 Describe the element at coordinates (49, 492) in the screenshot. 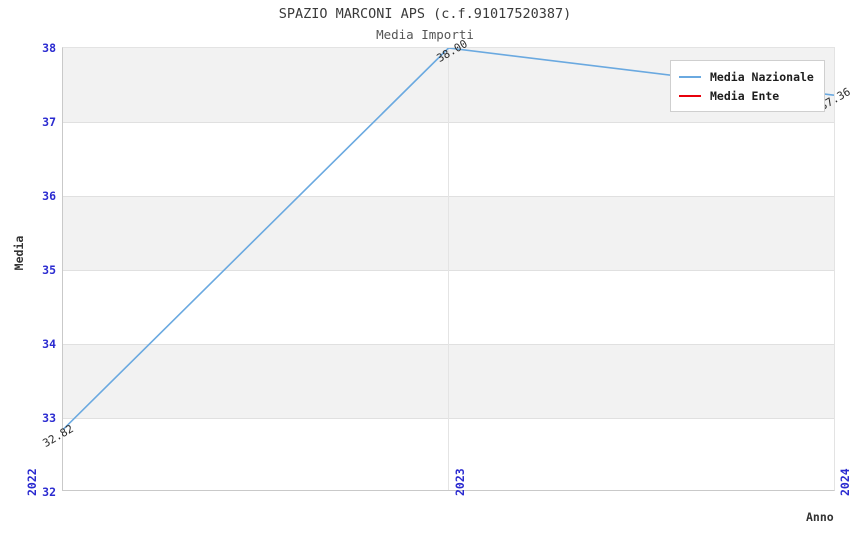

I see `y-tick-32: 32` at that location.